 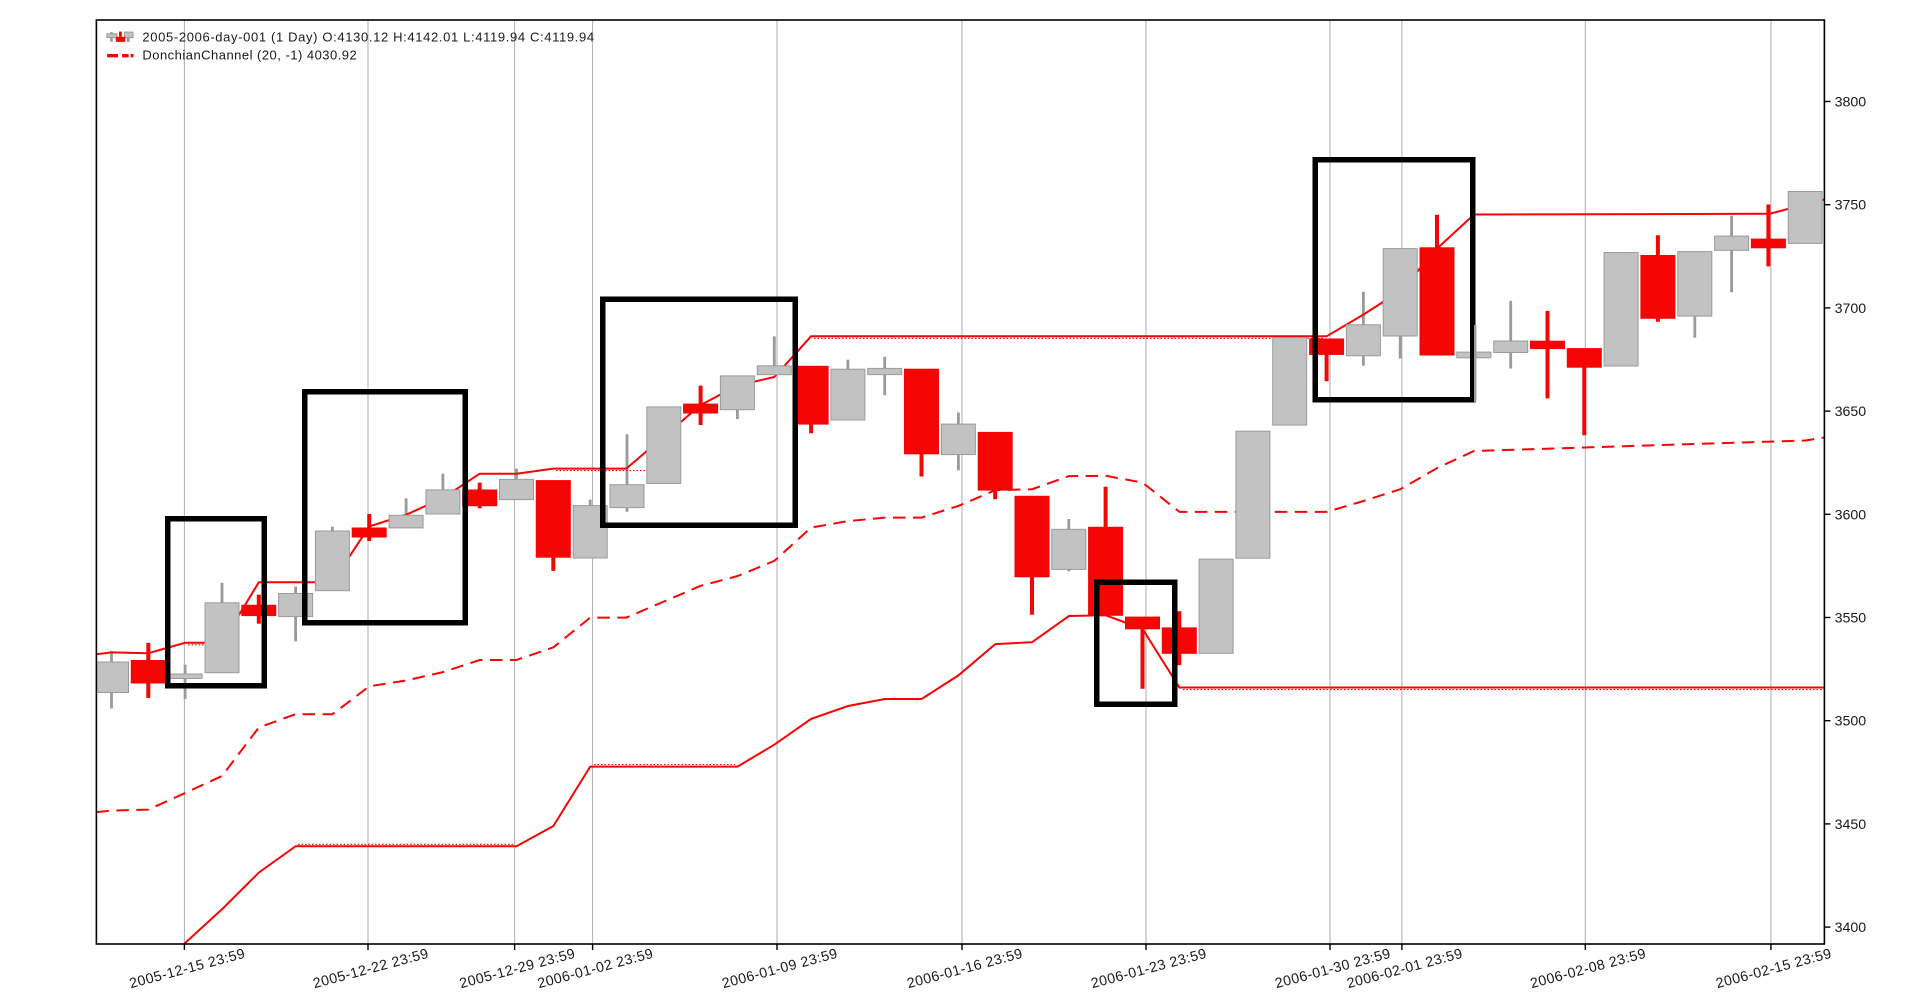 I want to click on svg-text:DonchianChannel (20, -1) 4030.: DonchianChannel (20, -1) 4030.92, so click(x=249, y=55).